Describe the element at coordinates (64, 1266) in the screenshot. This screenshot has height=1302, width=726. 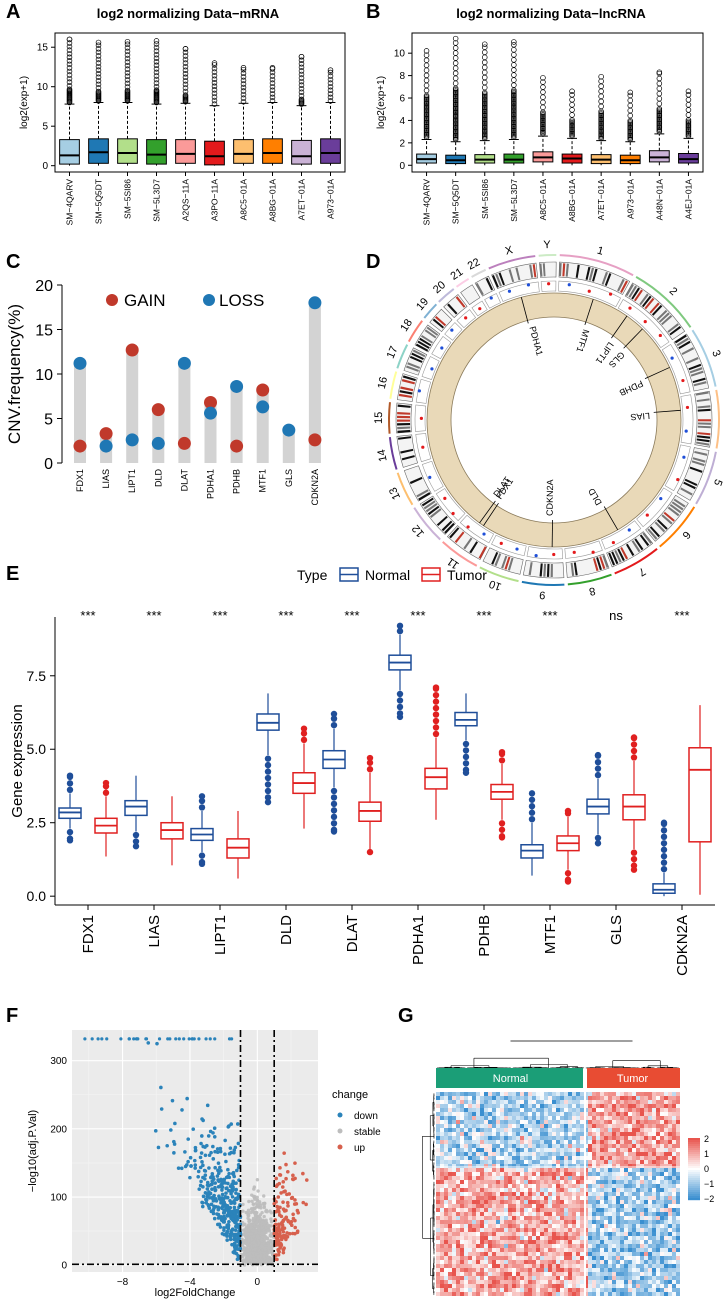
I see `y-tick-label: 0` at that location.